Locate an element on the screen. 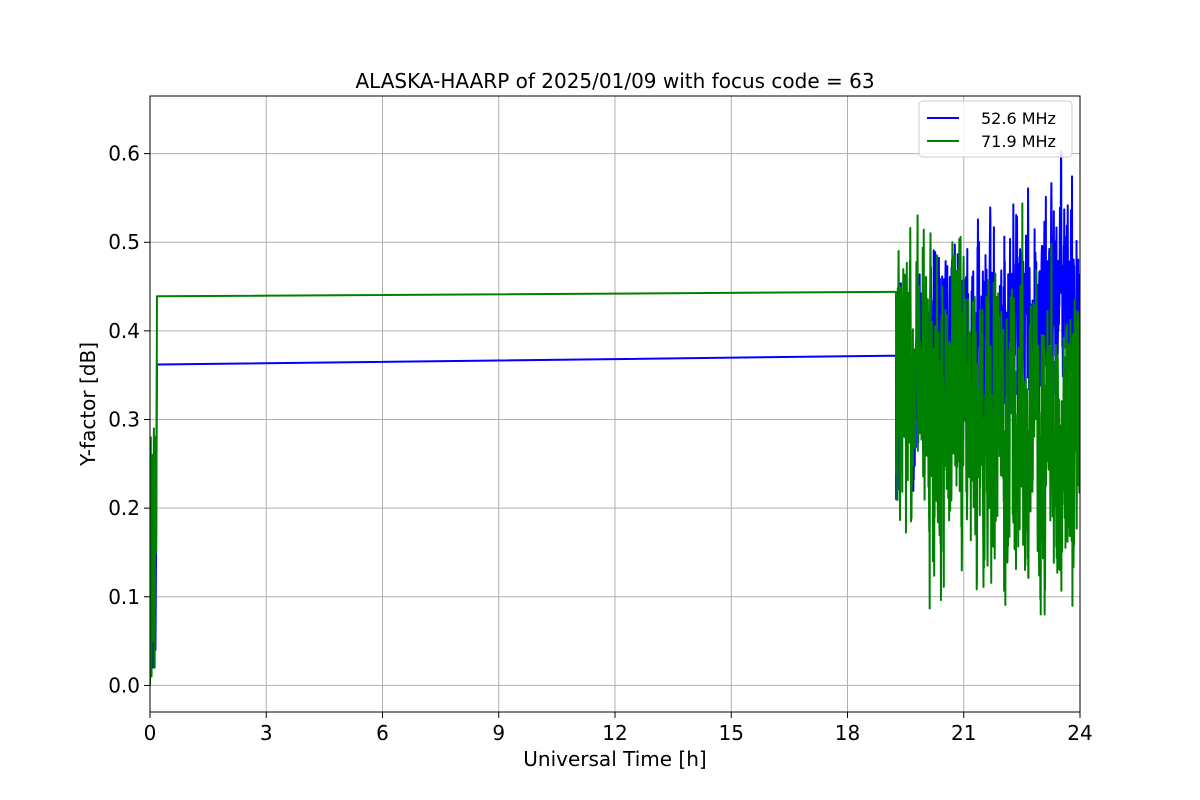 This screenshot has height=800, width=1200. legend-entry: 71.9 MHz is located at coordinates (1018, 141).